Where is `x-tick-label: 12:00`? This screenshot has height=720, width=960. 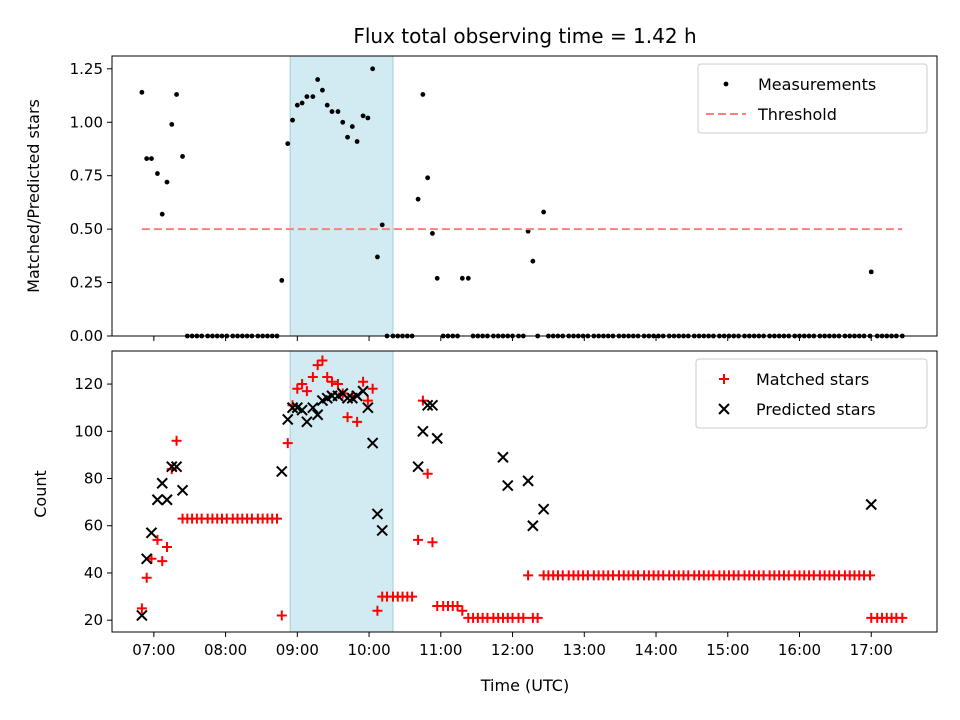
x-tick-label: 12:00 is located at coordinates (512, 650).